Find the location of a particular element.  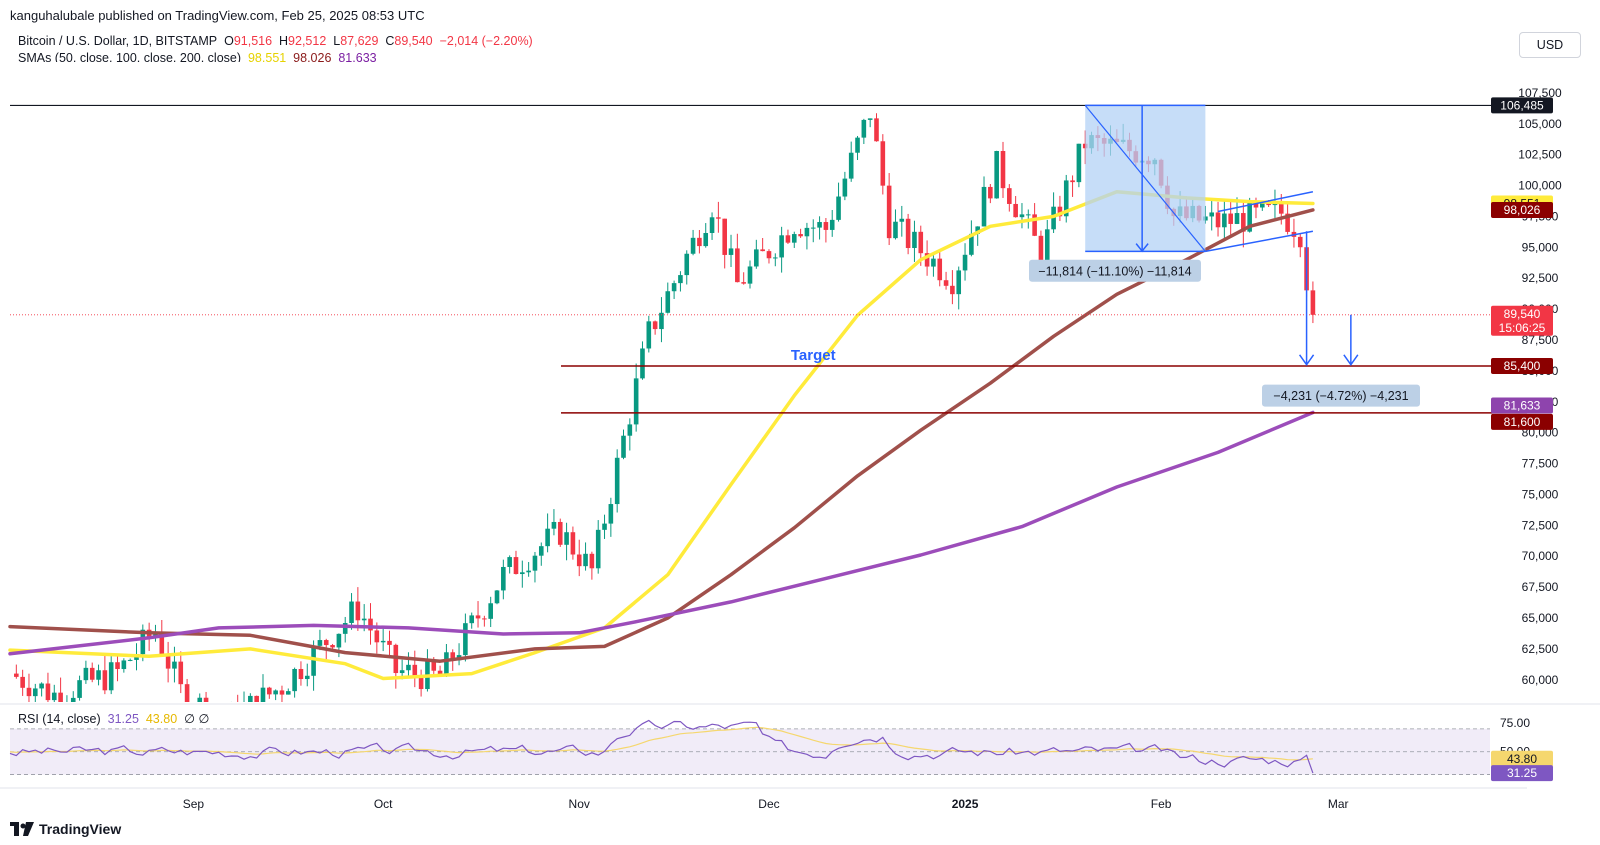

x-tick-label: 2025 is located at coordinates (965, 804).